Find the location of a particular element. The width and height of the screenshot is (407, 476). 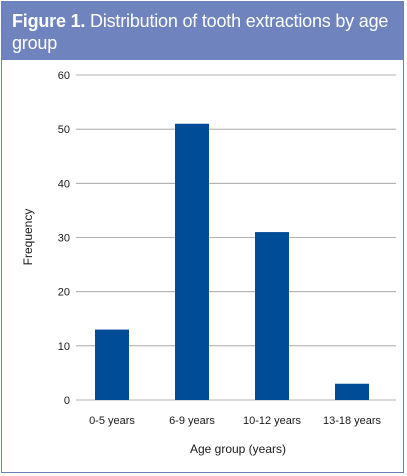

y-tick-label: 40 is located at coordinates (64, 184).